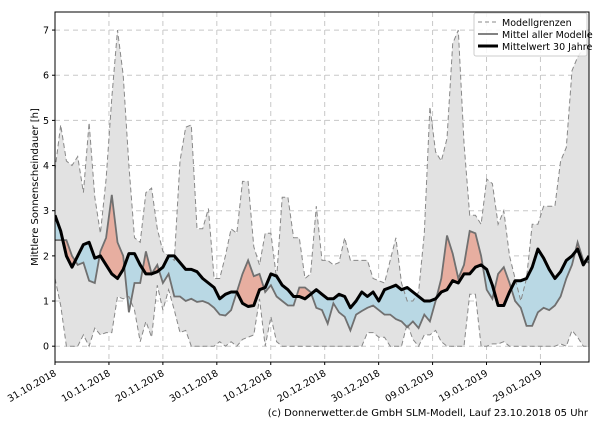  I want to click on y-tick-label: 7, so click(46, 31).